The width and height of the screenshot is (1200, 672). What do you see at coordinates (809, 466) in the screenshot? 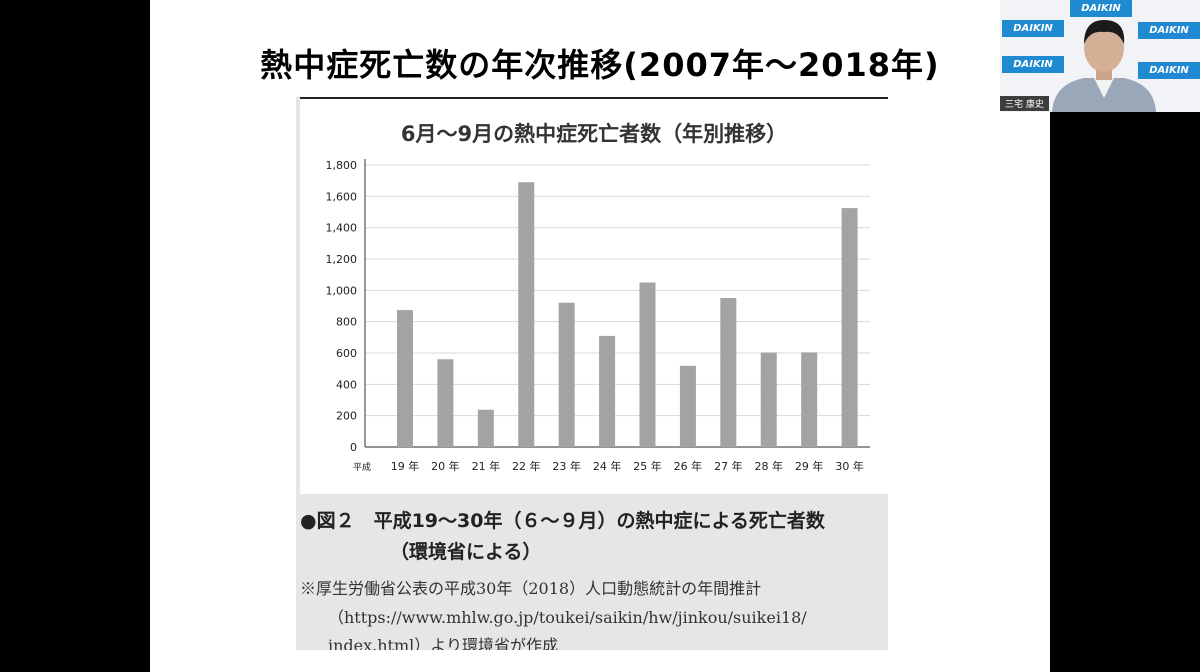
I see `x-tick-label: 29 年` at bounding box center [809, 466].